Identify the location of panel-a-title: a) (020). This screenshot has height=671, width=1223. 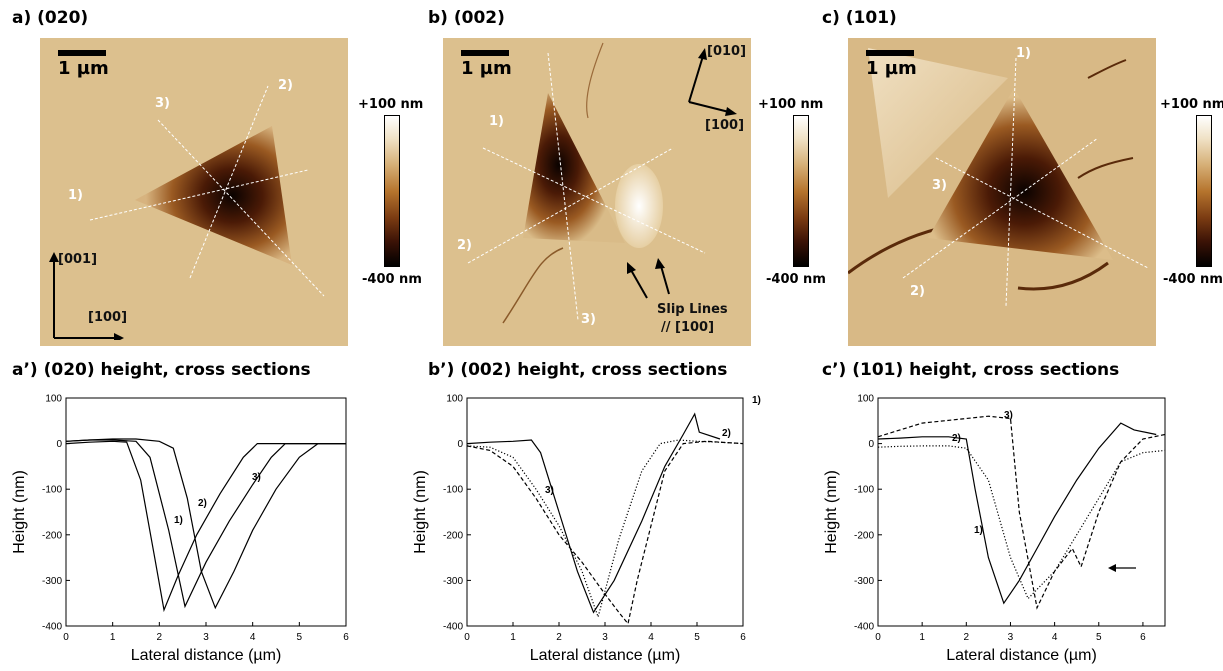
(50, 18).